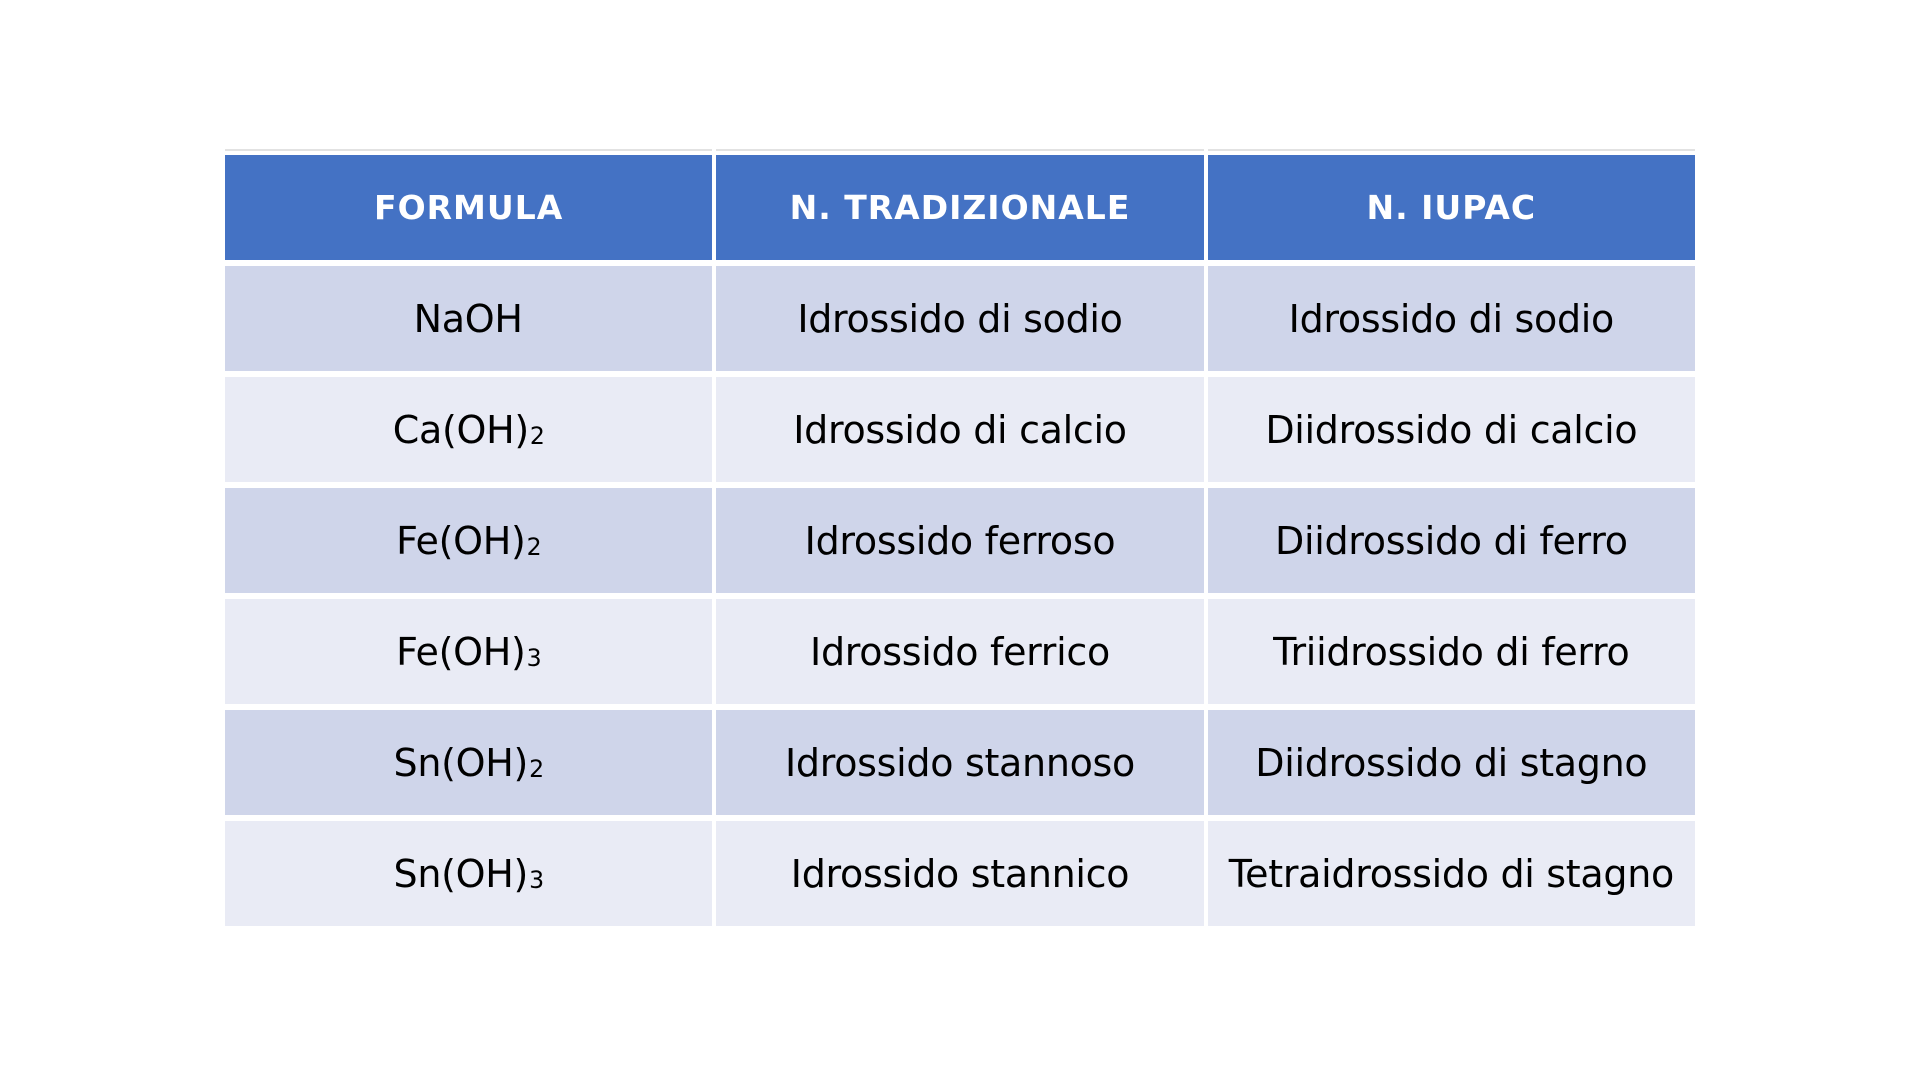 The image size is (1920, 1080). I want to click on traditional-name-cell: Idrossido ferrico, so click(960, 651).